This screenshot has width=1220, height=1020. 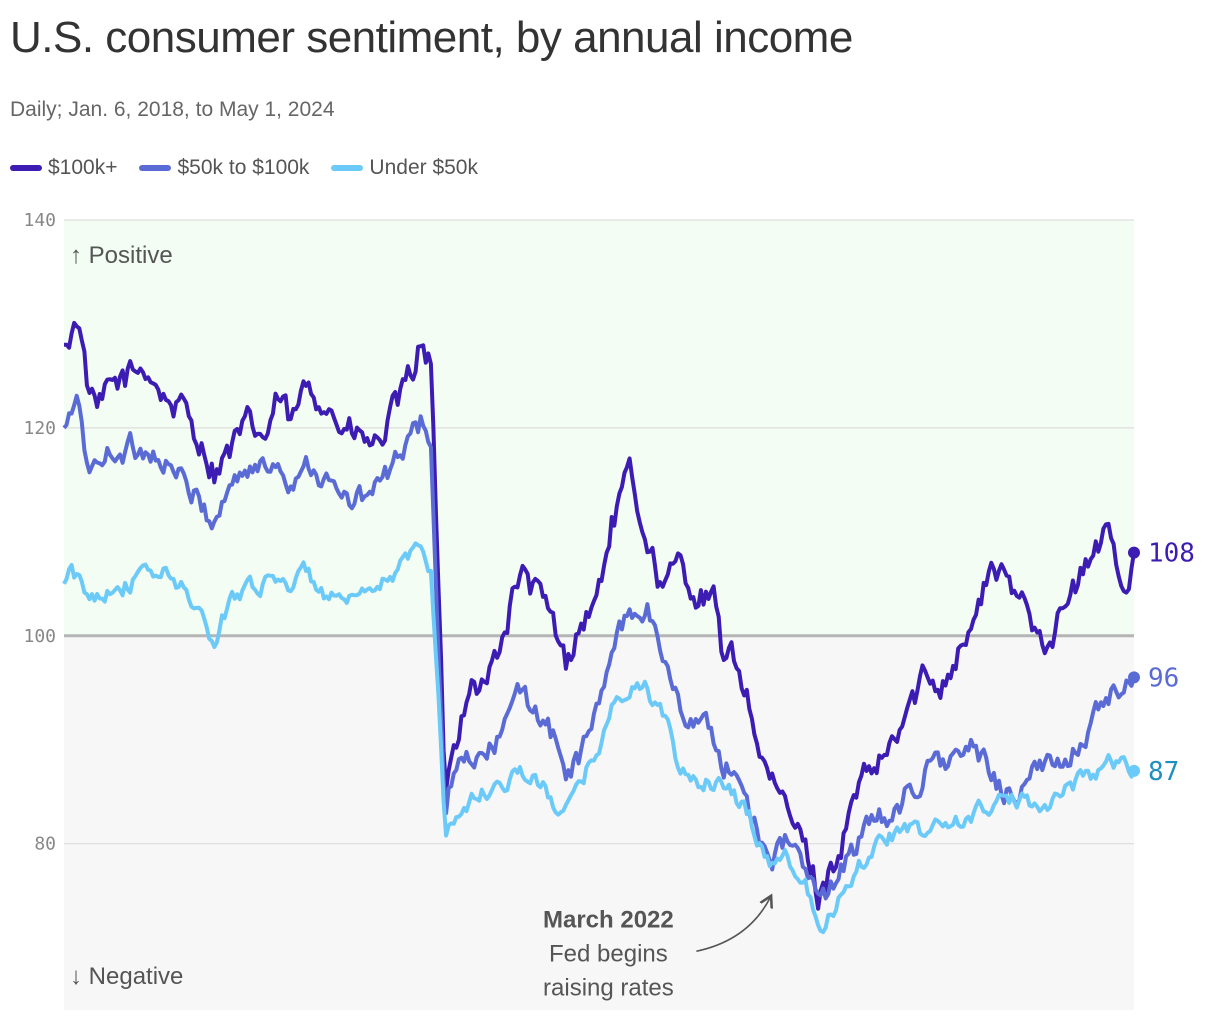 What do you see at coordinates (45, 844) in the screenshot?
I see `y-tick-label-80: 80` at bounding box center [45, 844].